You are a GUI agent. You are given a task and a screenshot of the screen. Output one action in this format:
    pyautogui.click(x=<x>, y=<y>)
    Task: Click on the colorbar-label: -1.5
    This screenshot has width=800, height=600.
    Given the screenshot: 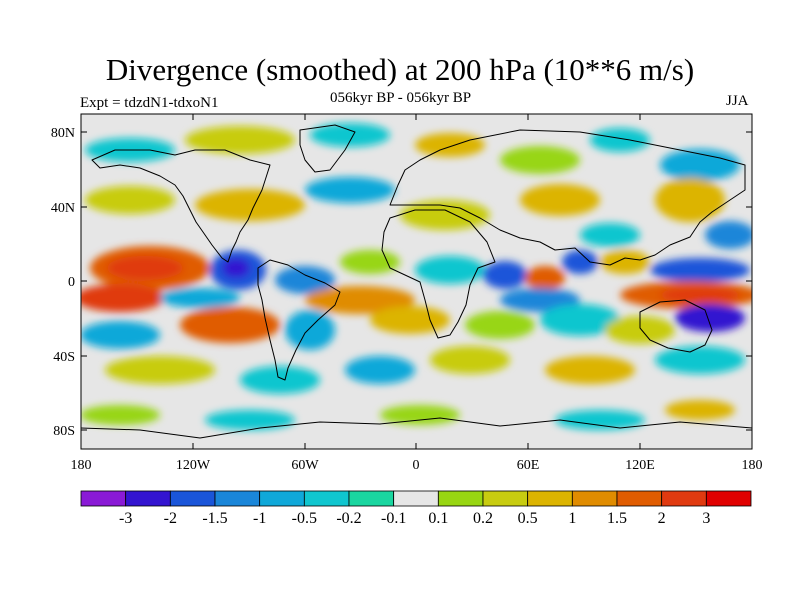 What is the action you would take?
    pyautogui.click(x=214, y=518)
    